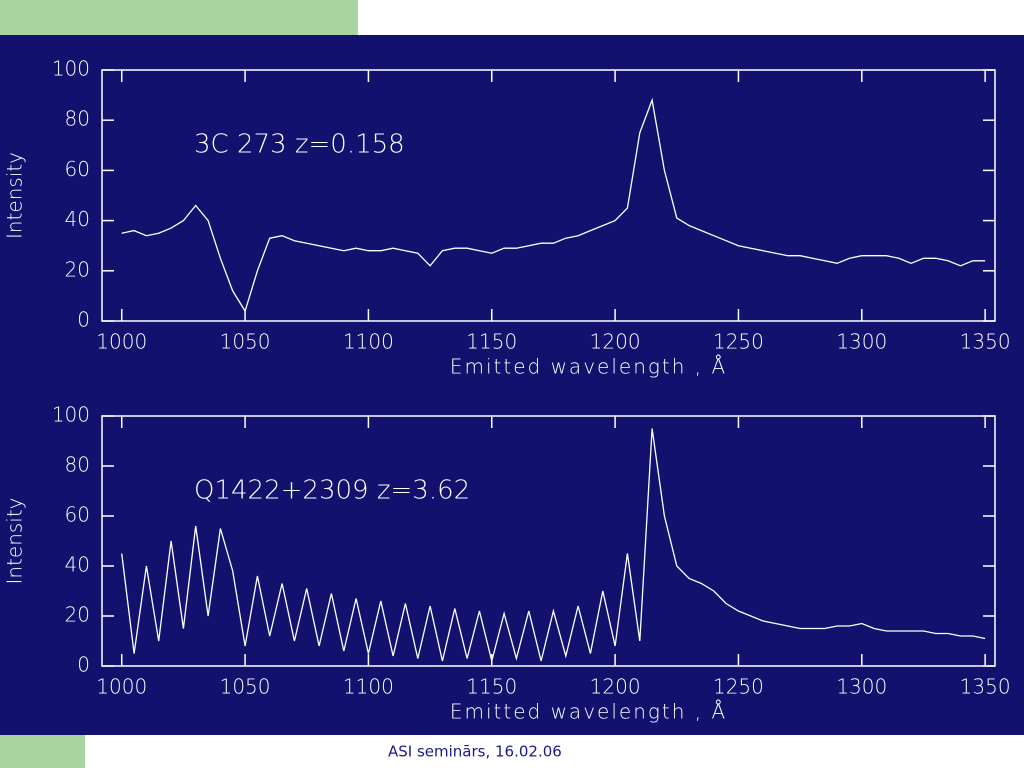  I want to click on annotation: Q1422+2309 z=3.62, so click(332, 491).